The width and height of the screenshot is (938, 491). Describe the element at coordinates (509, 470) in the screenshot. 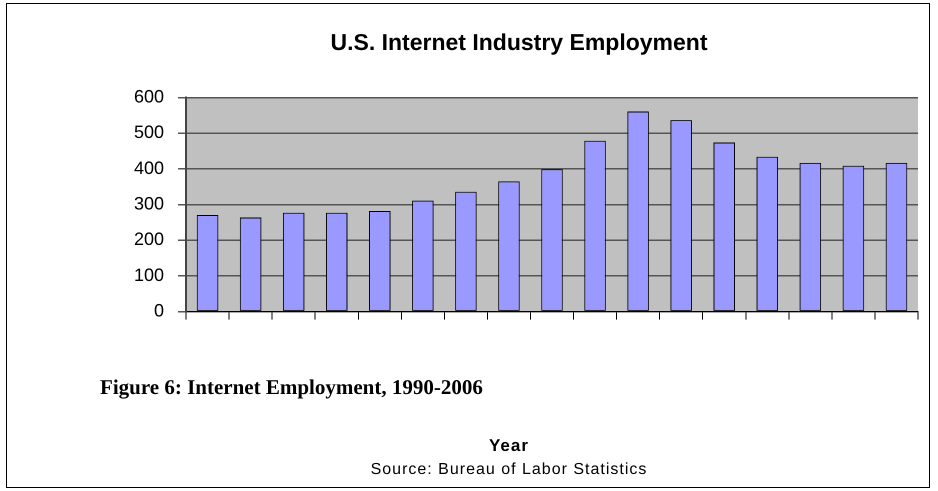

I see `source-note: Source: Bureau of Labor Statistics` at that location.